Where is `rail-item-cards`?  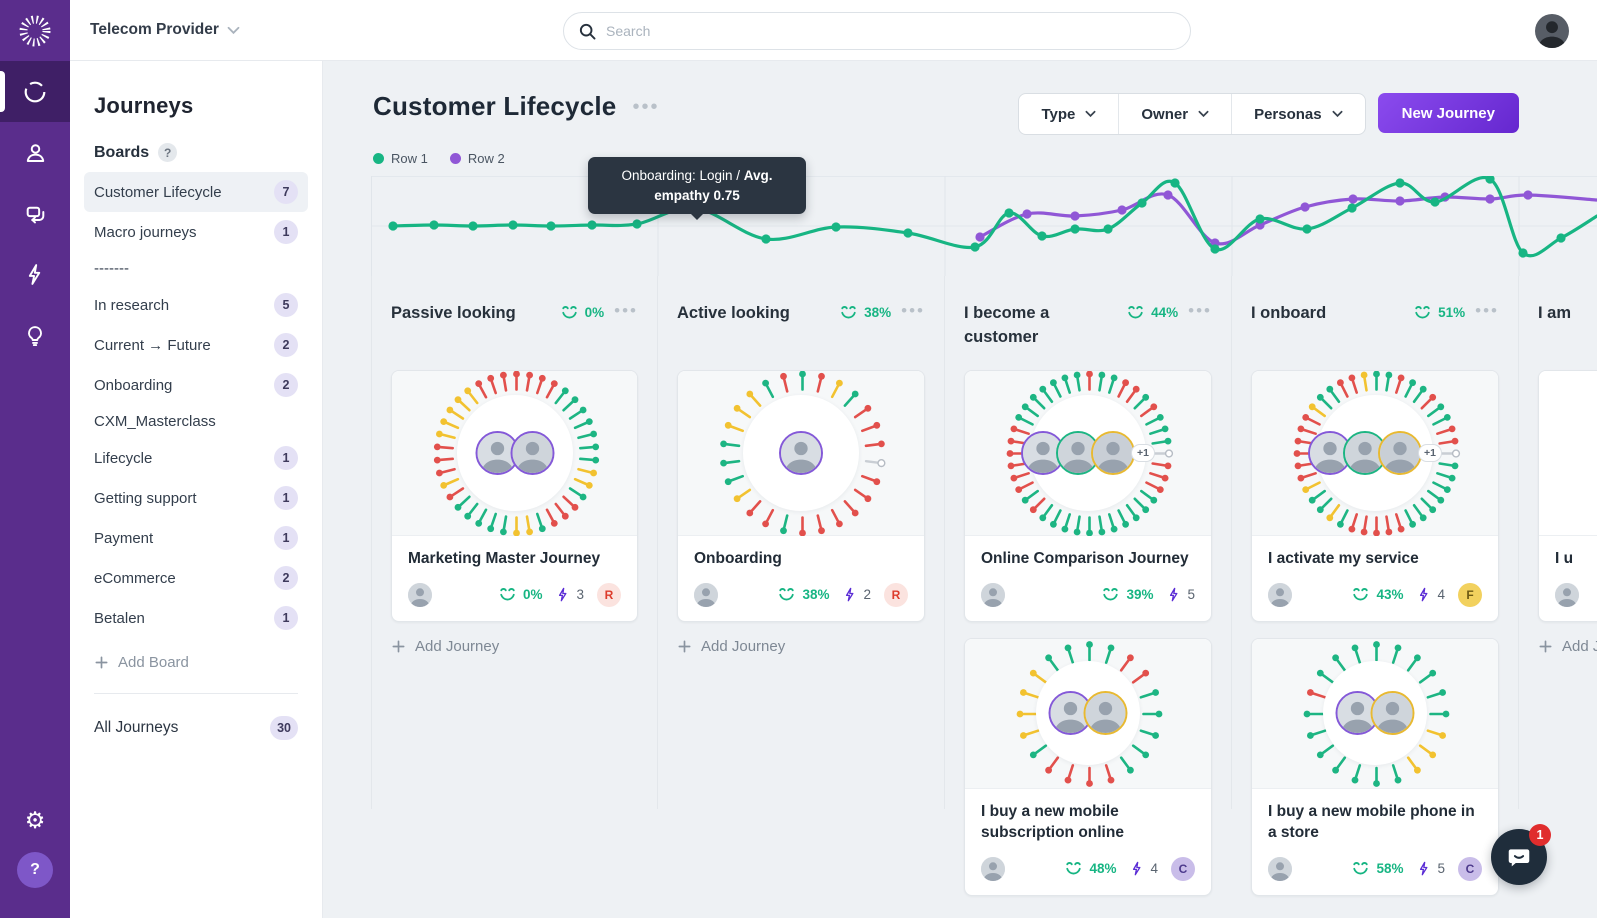 rail-item-cards is located at coordinates (35, 213).